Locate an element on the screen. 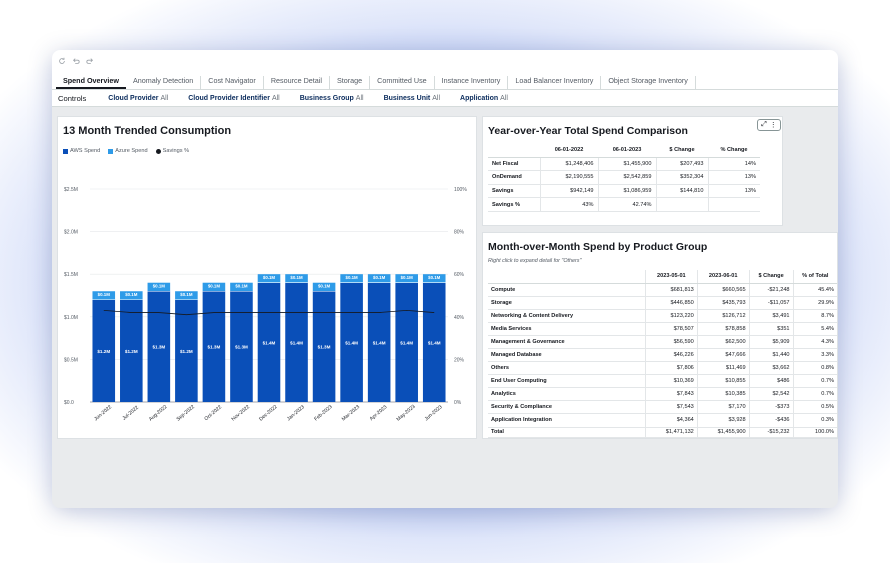 The width and height of the screenshot is (890, 563). table-row: Analytics $7,843 $10,385 $2,542 0.7% is located at coordinates (662, 394).